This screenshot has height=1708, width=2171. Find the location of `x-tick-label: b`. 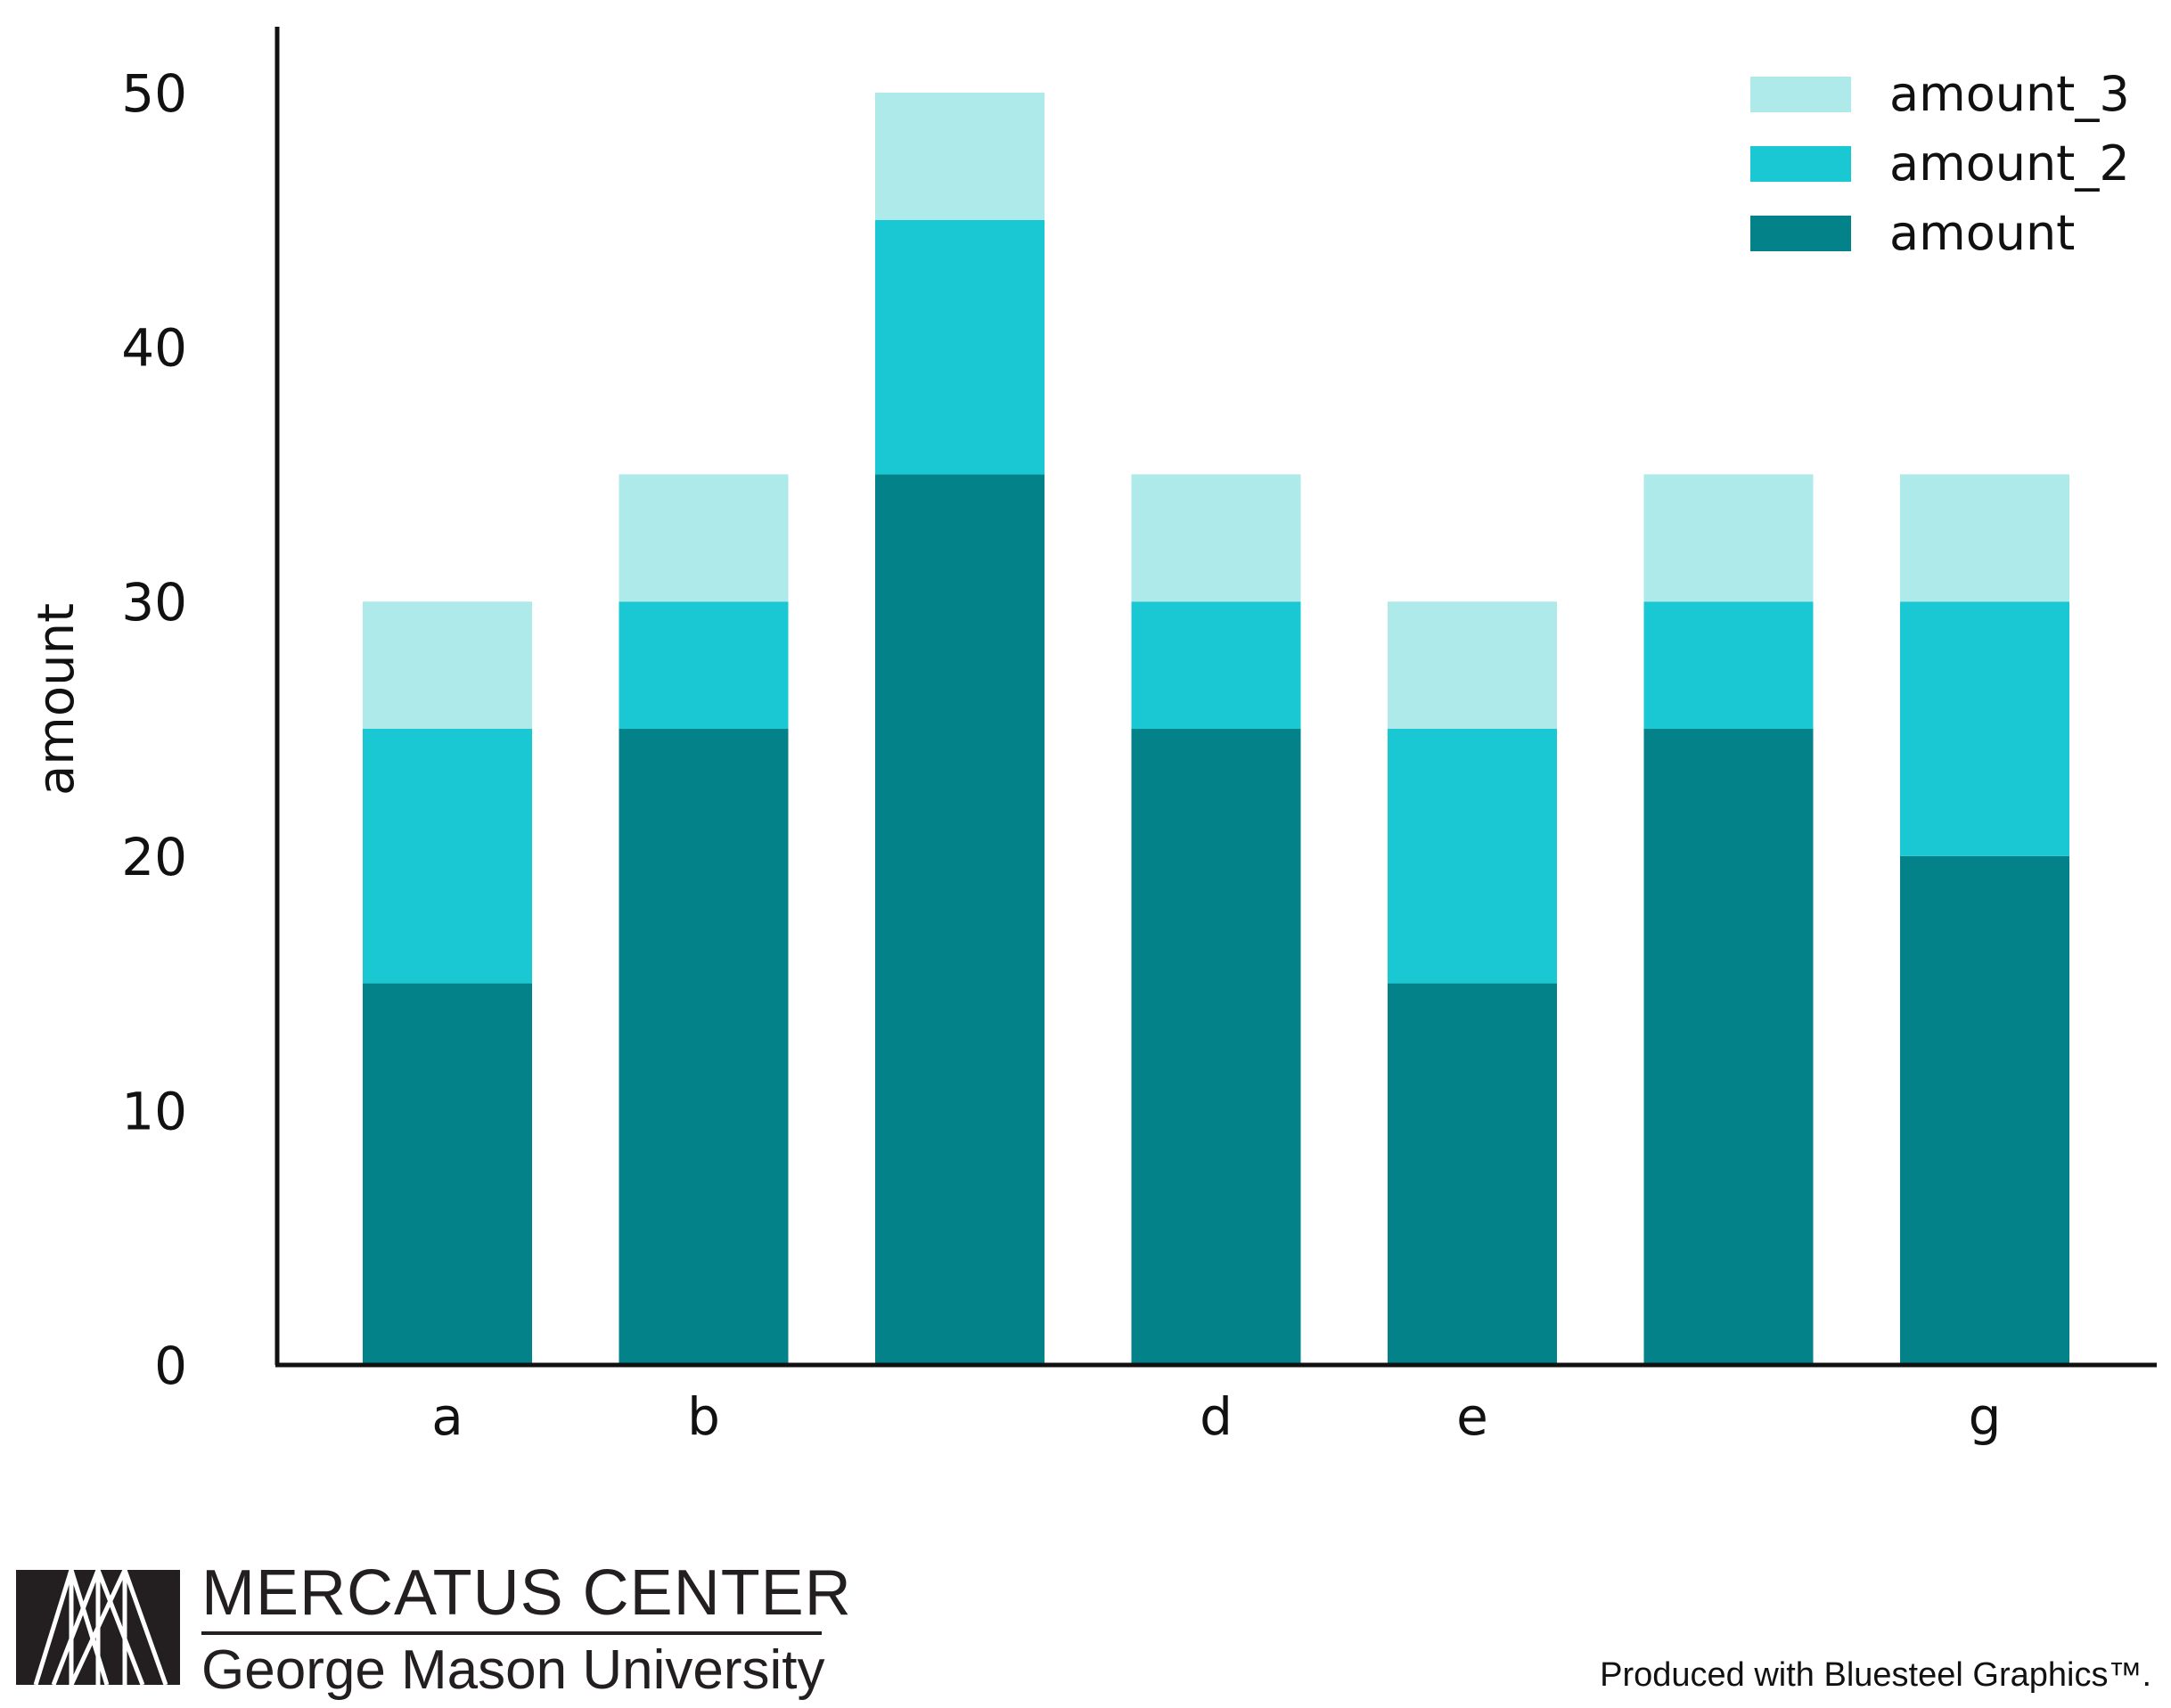

x-tick-label: b is located at coordinates (703, 1416).